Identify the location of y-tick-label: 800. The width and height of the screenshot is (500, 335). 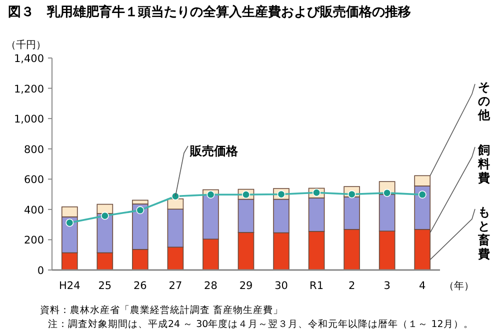
(34, 150).